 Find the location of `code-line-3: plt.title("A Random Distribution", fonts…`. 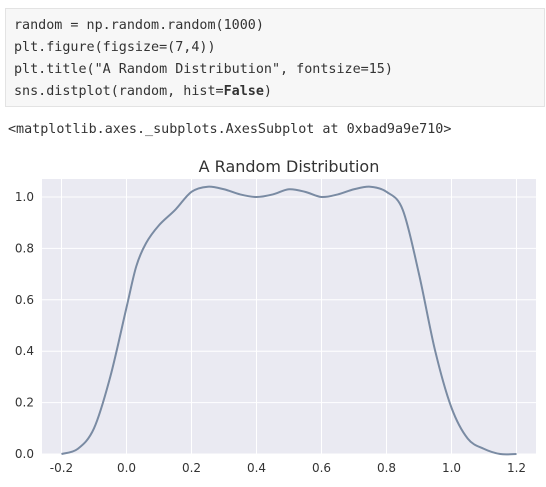

code-line-3: plt.title("A Random Distribution", fonts… is located at coordinates (203, 69).